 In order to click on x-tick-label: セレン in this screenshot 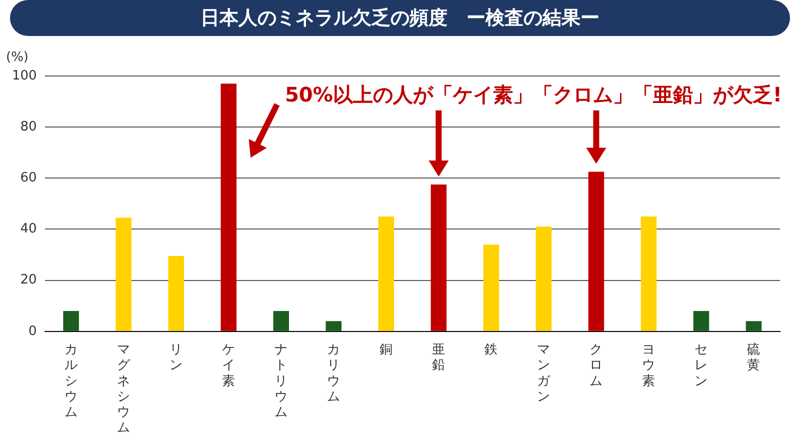, I will do `click(701, 365)`.